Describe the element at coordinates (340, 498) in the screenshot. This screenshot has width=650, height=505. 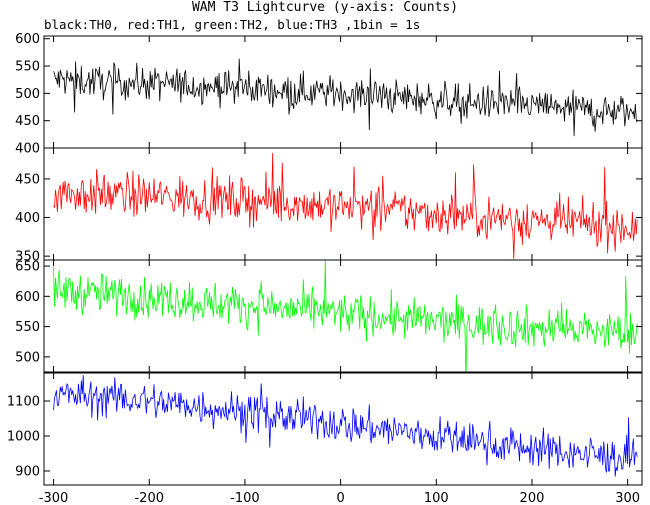
I see `x-tick-label: 0` at that location.